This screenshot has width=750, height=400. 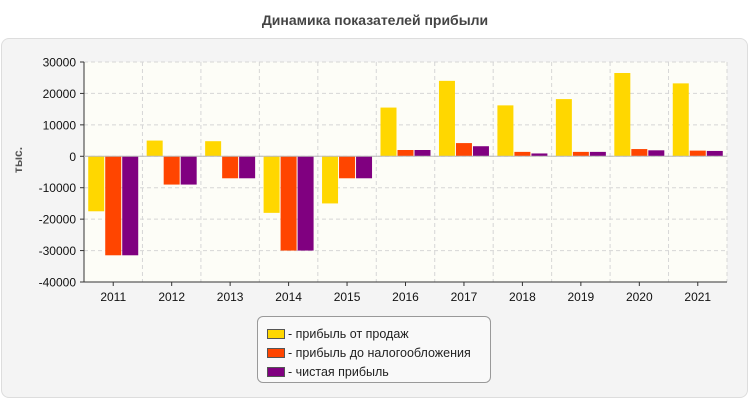 I want to click on x-tick-label: 2015, so click(x=347, y=297).